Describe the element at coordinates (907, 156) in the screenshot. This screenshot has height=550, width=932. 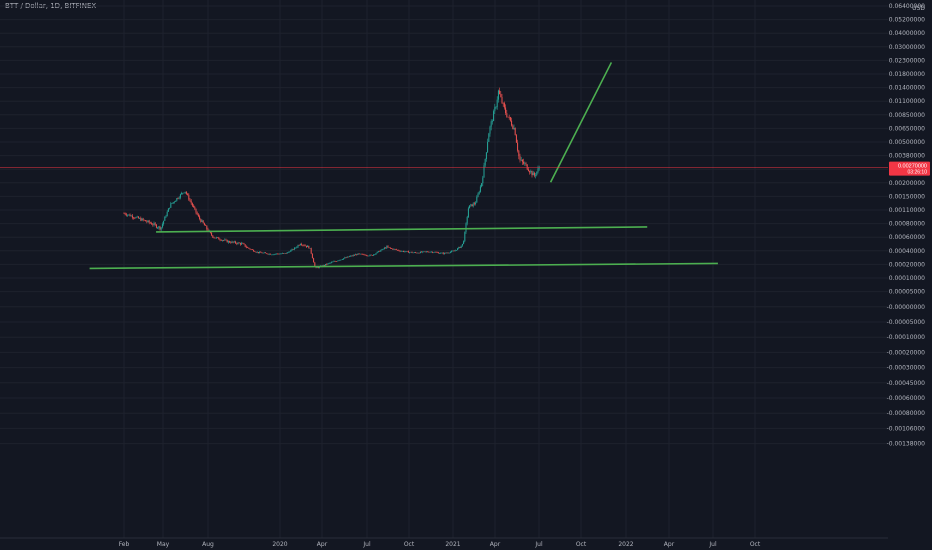
I see `price-tick-label: 0.00380000` at that location.